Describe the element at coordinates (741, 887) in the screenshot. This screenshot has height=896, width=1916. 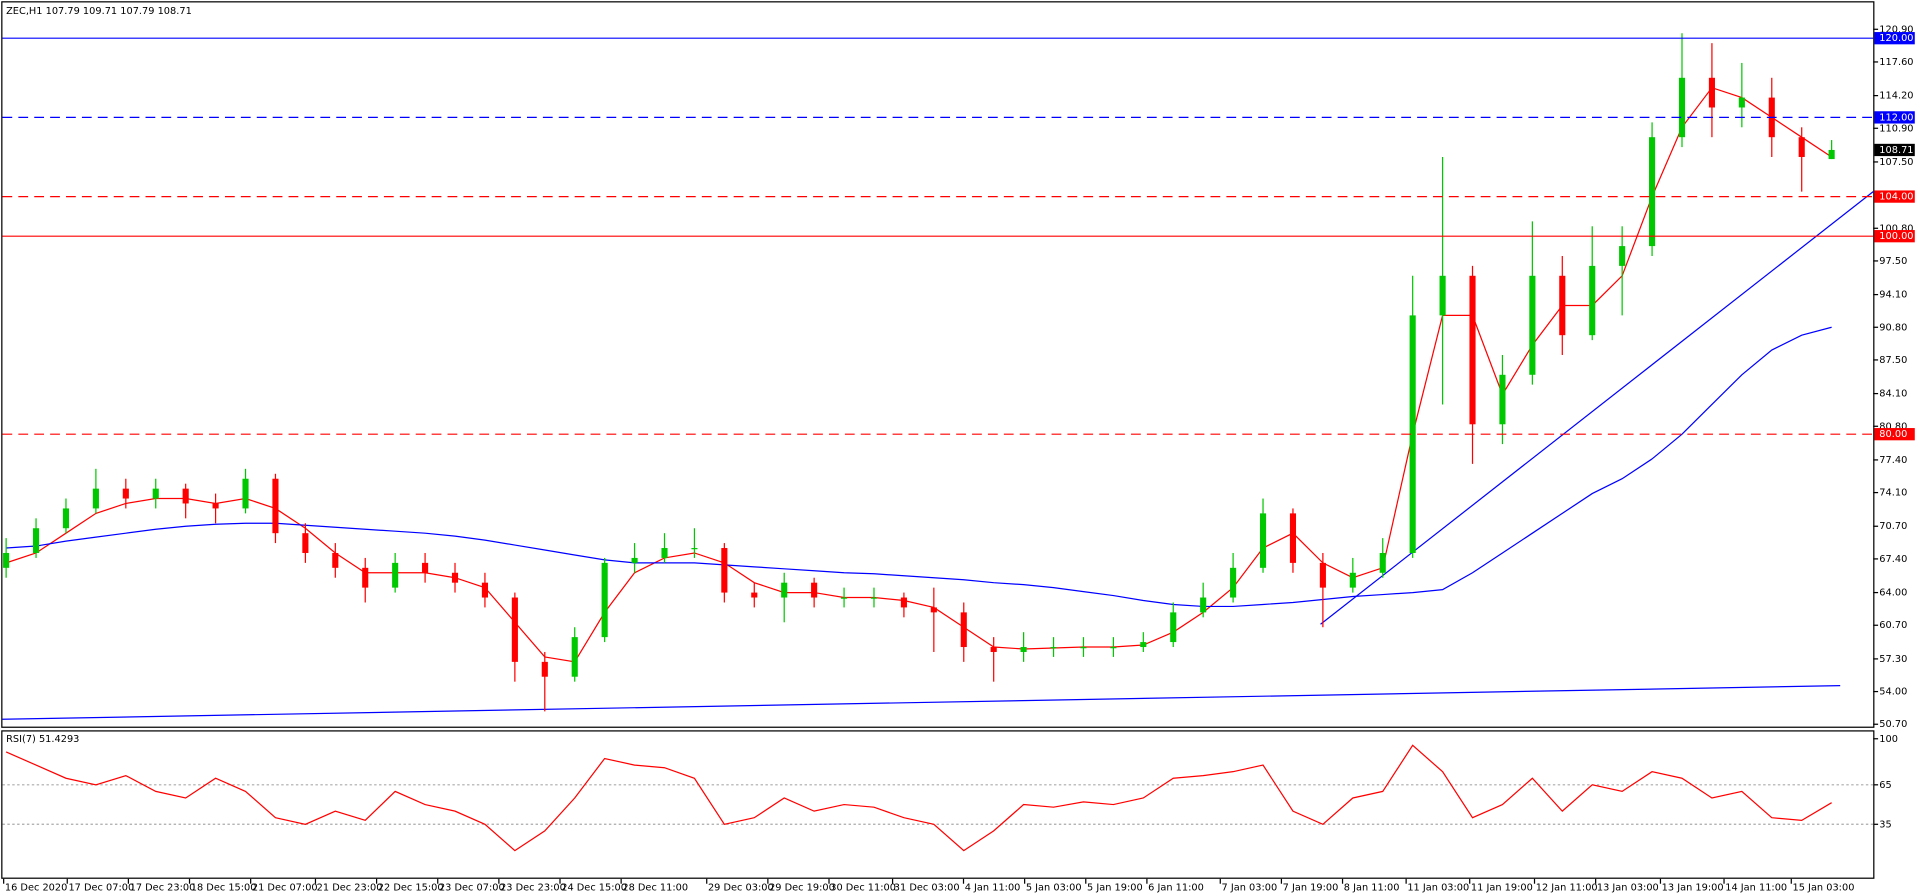
I see `x-tick-label: 29 Dec 03:00` at that location.